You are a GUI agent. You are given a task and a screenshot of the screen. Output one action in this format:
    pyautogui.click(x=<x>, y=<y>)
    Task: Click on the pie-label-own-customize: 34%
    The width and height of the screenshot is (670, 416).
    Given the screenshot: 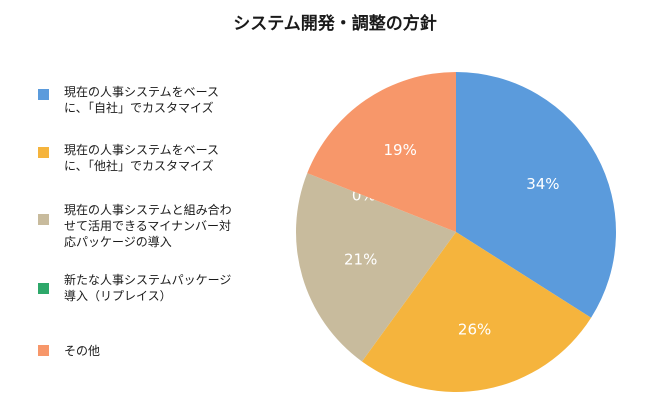 What is the action you would take?
    pyautogui.click(x=542, y=184)
    